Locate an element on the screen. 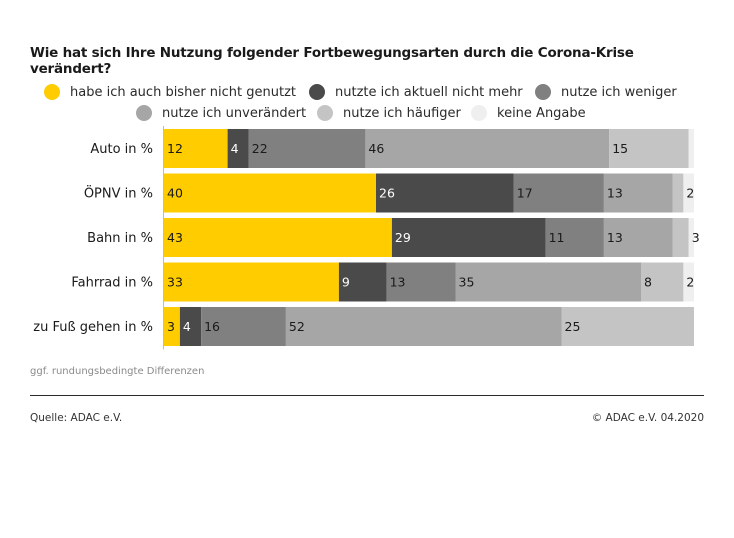  source-note: Quelle: ADAC e.V. is located at coordinates (76, 418).